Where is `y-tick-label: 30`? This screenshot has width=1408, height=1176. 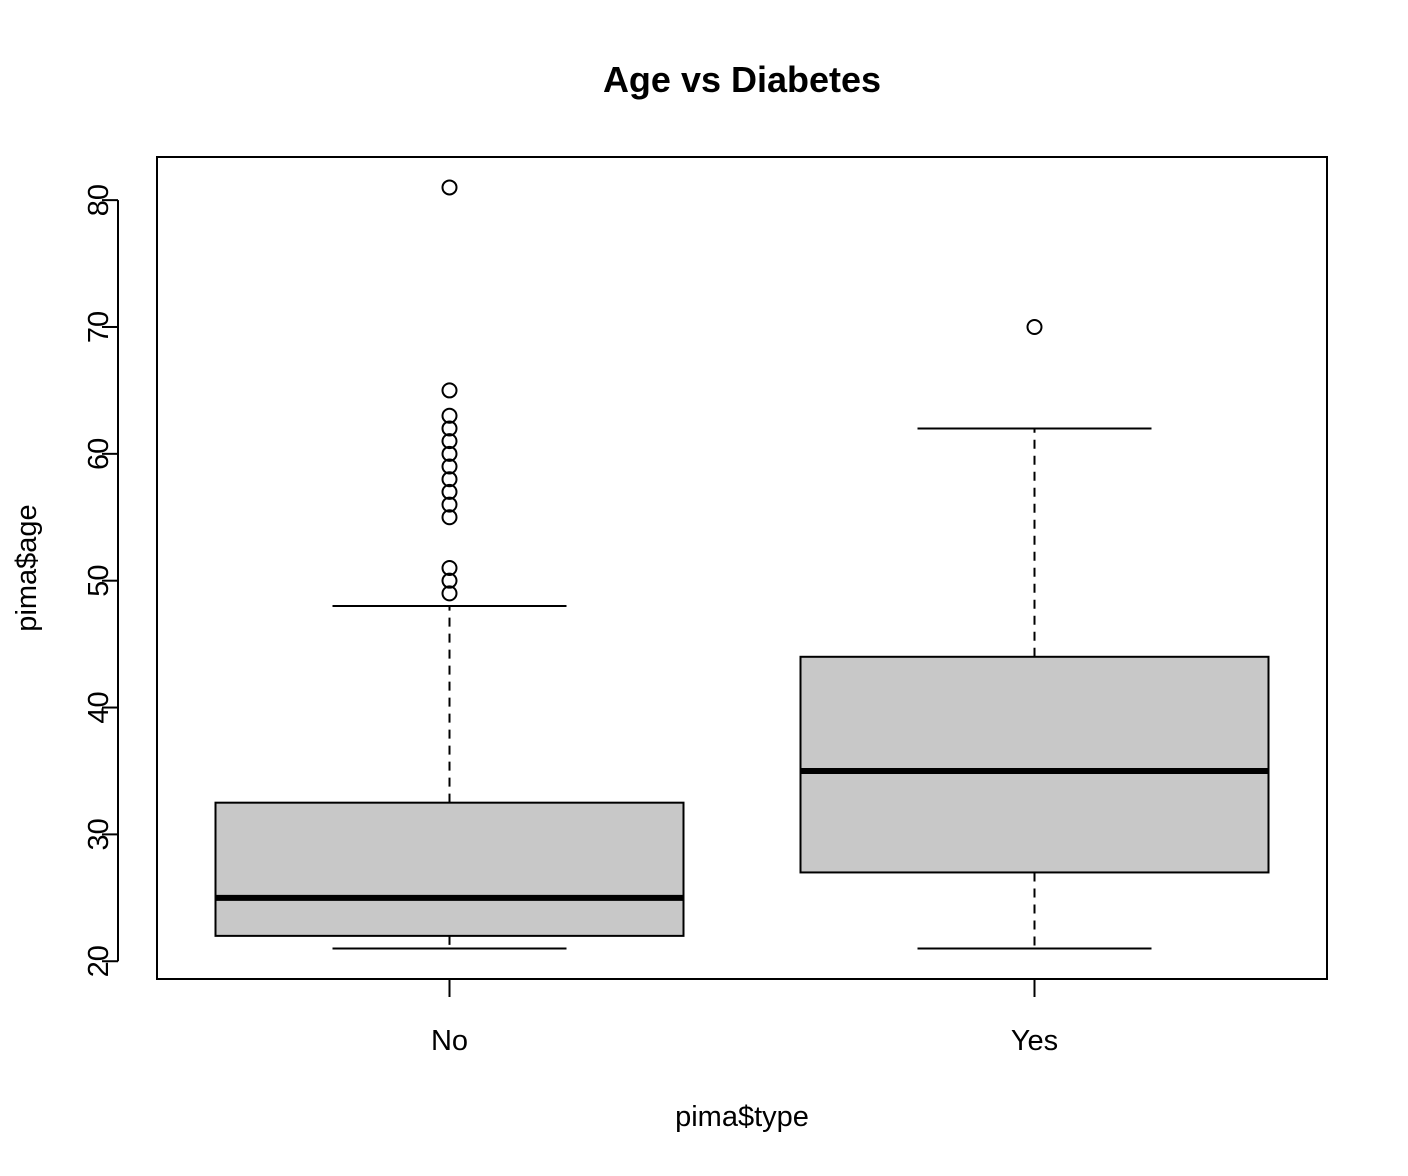
y-tick-label: 30 is located at coordinates (99, 834).